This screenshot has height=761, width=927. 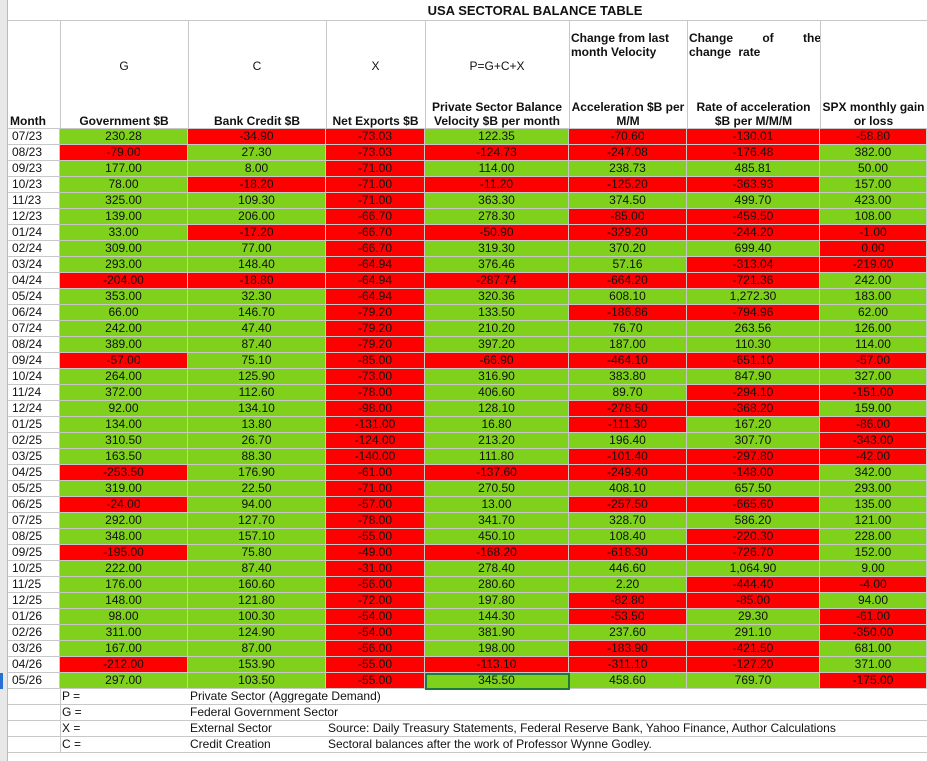 I want to click on value-cell: 320.36, so click(x=497, y=297).